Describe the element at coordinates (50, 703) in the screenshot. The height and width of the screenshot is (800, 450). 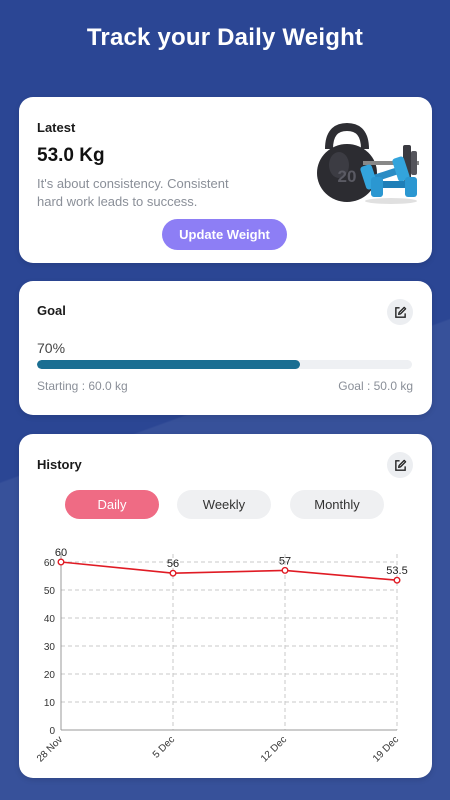
I see `y-tick-label: 10` at that location.